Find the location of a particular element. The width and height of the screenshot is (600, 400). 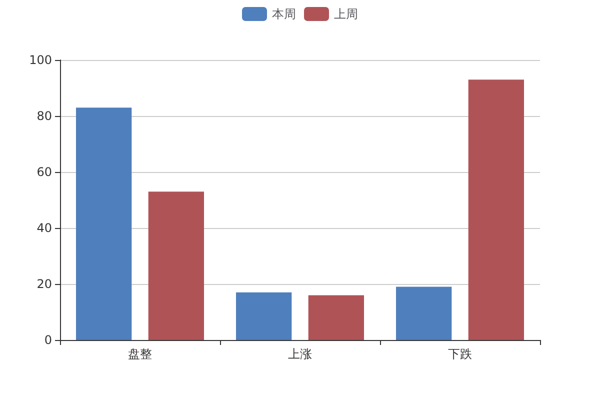

y-tick-label: 100 is located at coordinates (40, 60).